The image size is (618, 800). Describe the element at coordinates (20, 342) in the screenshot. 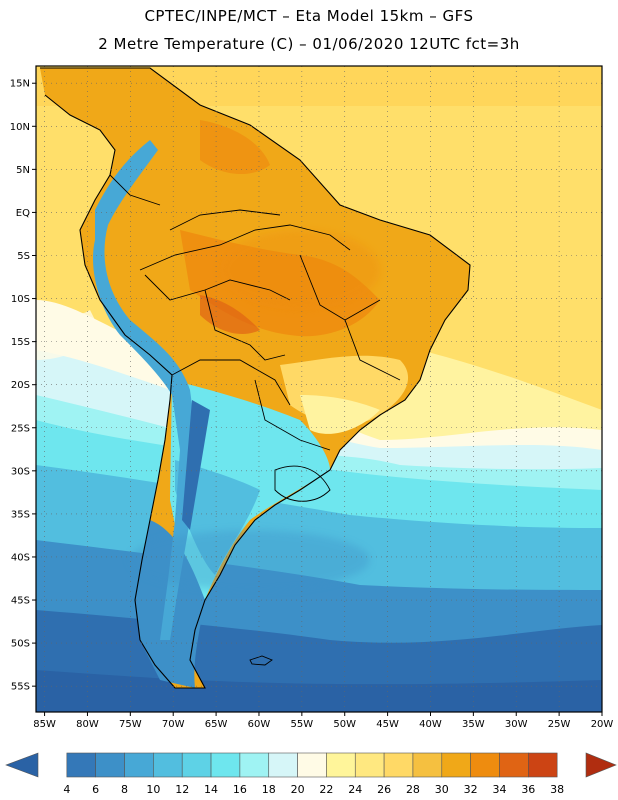

I see `lat-tick-label: 15S` at that location.